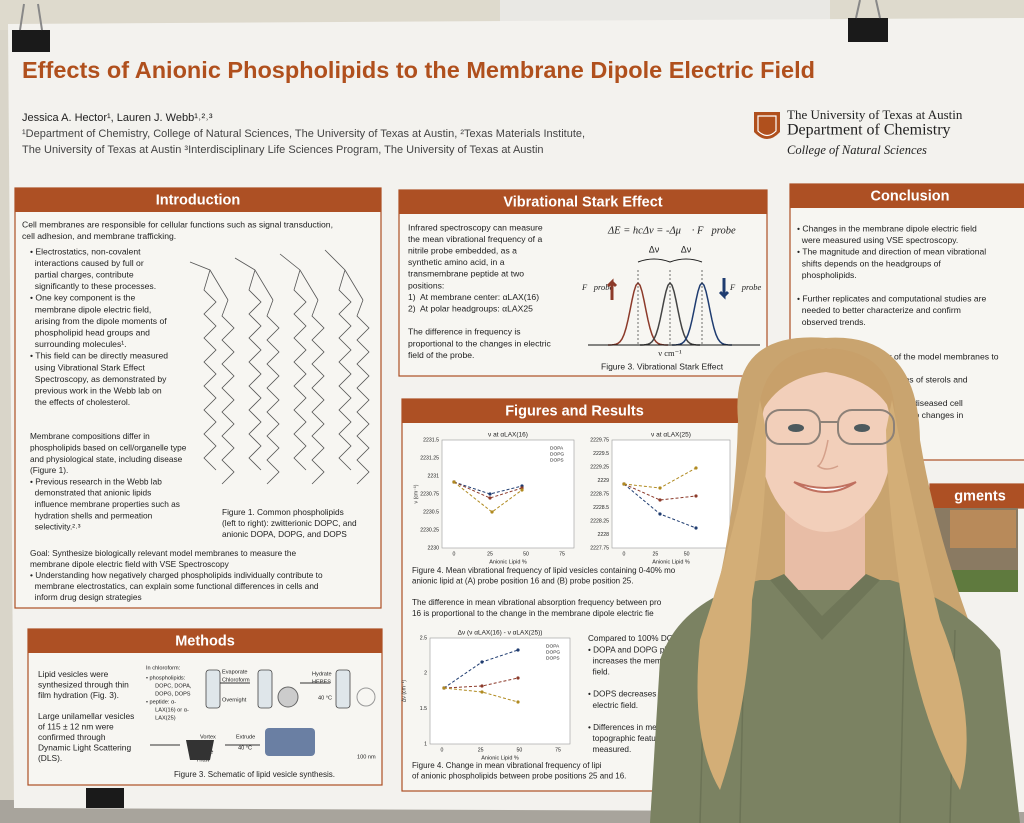 Image resolution: width=1024 pixels, height=823 pixels. I want to click on schematic-label: LAX(25), so click(164, 718).